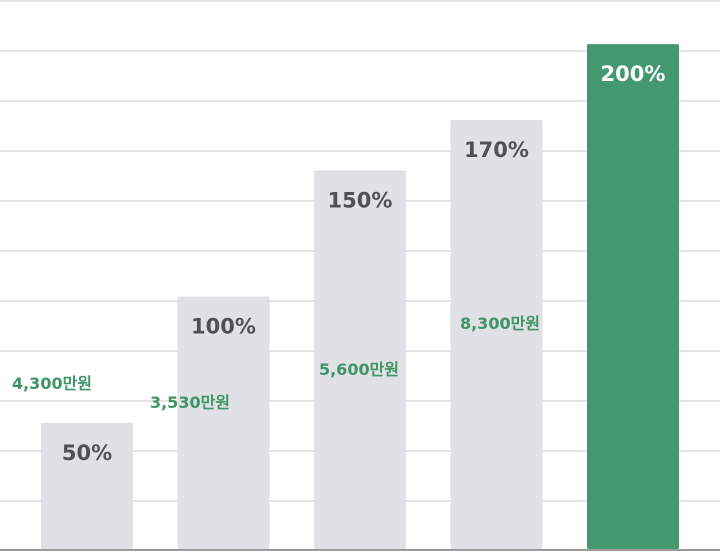  What do you see at coordinates (360, 200) in the screenshot?
I see `bar-value-label: 150%` at bounding box center [360, 200].